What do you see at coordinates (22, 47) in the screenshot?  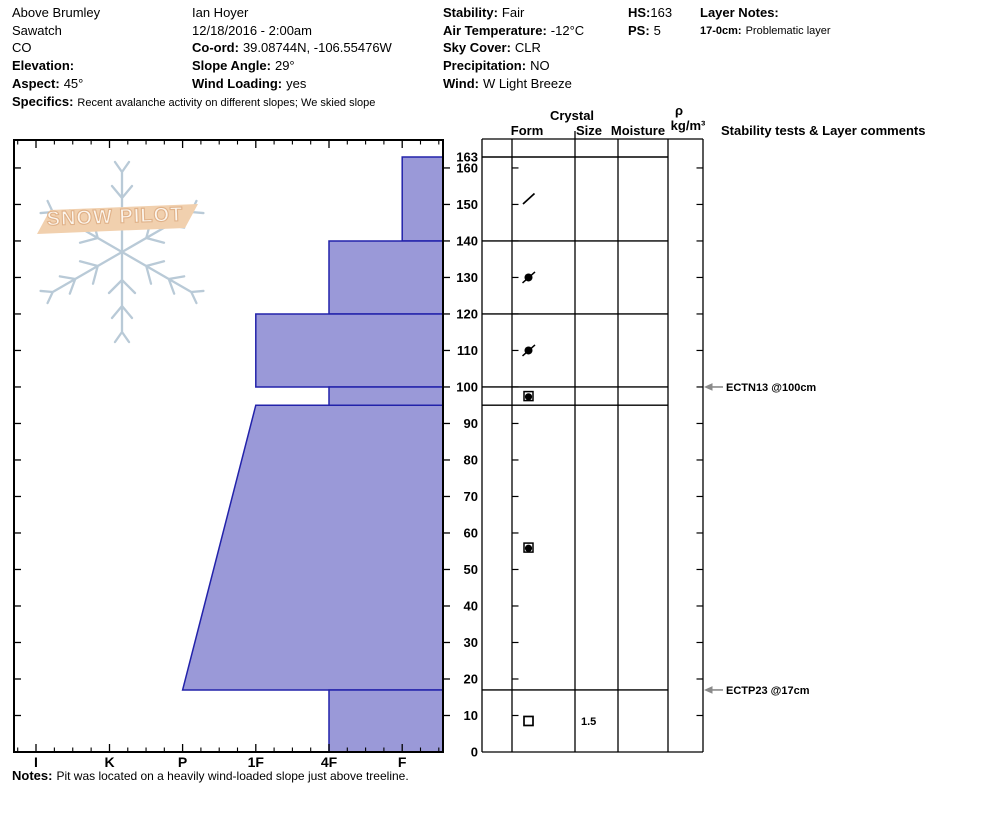 I see `pit-state: CO` at bounding box center [22, 47].